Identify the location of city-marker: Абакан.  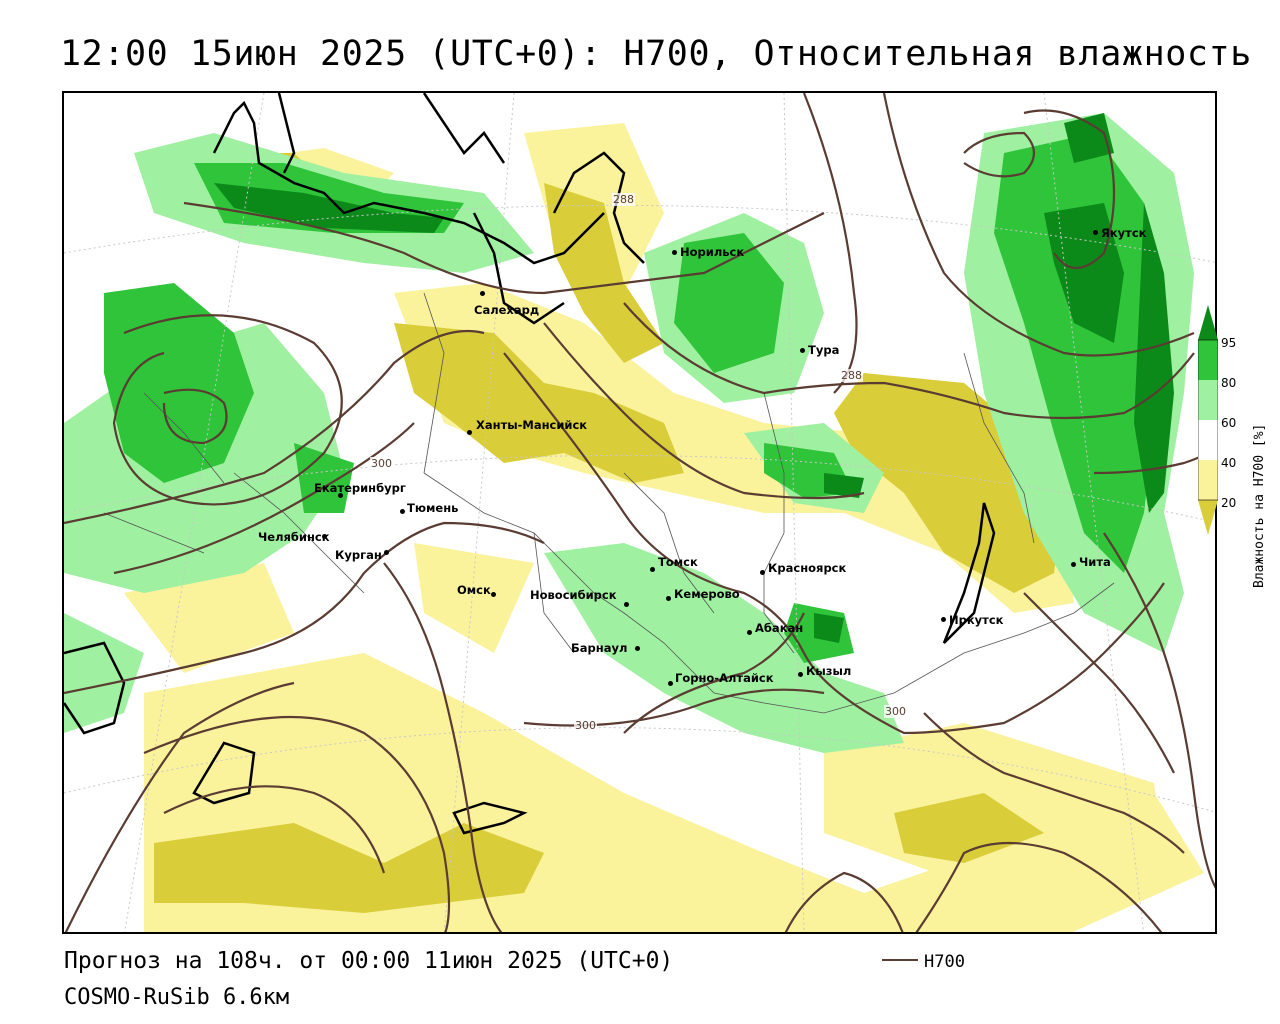
(775, 628).